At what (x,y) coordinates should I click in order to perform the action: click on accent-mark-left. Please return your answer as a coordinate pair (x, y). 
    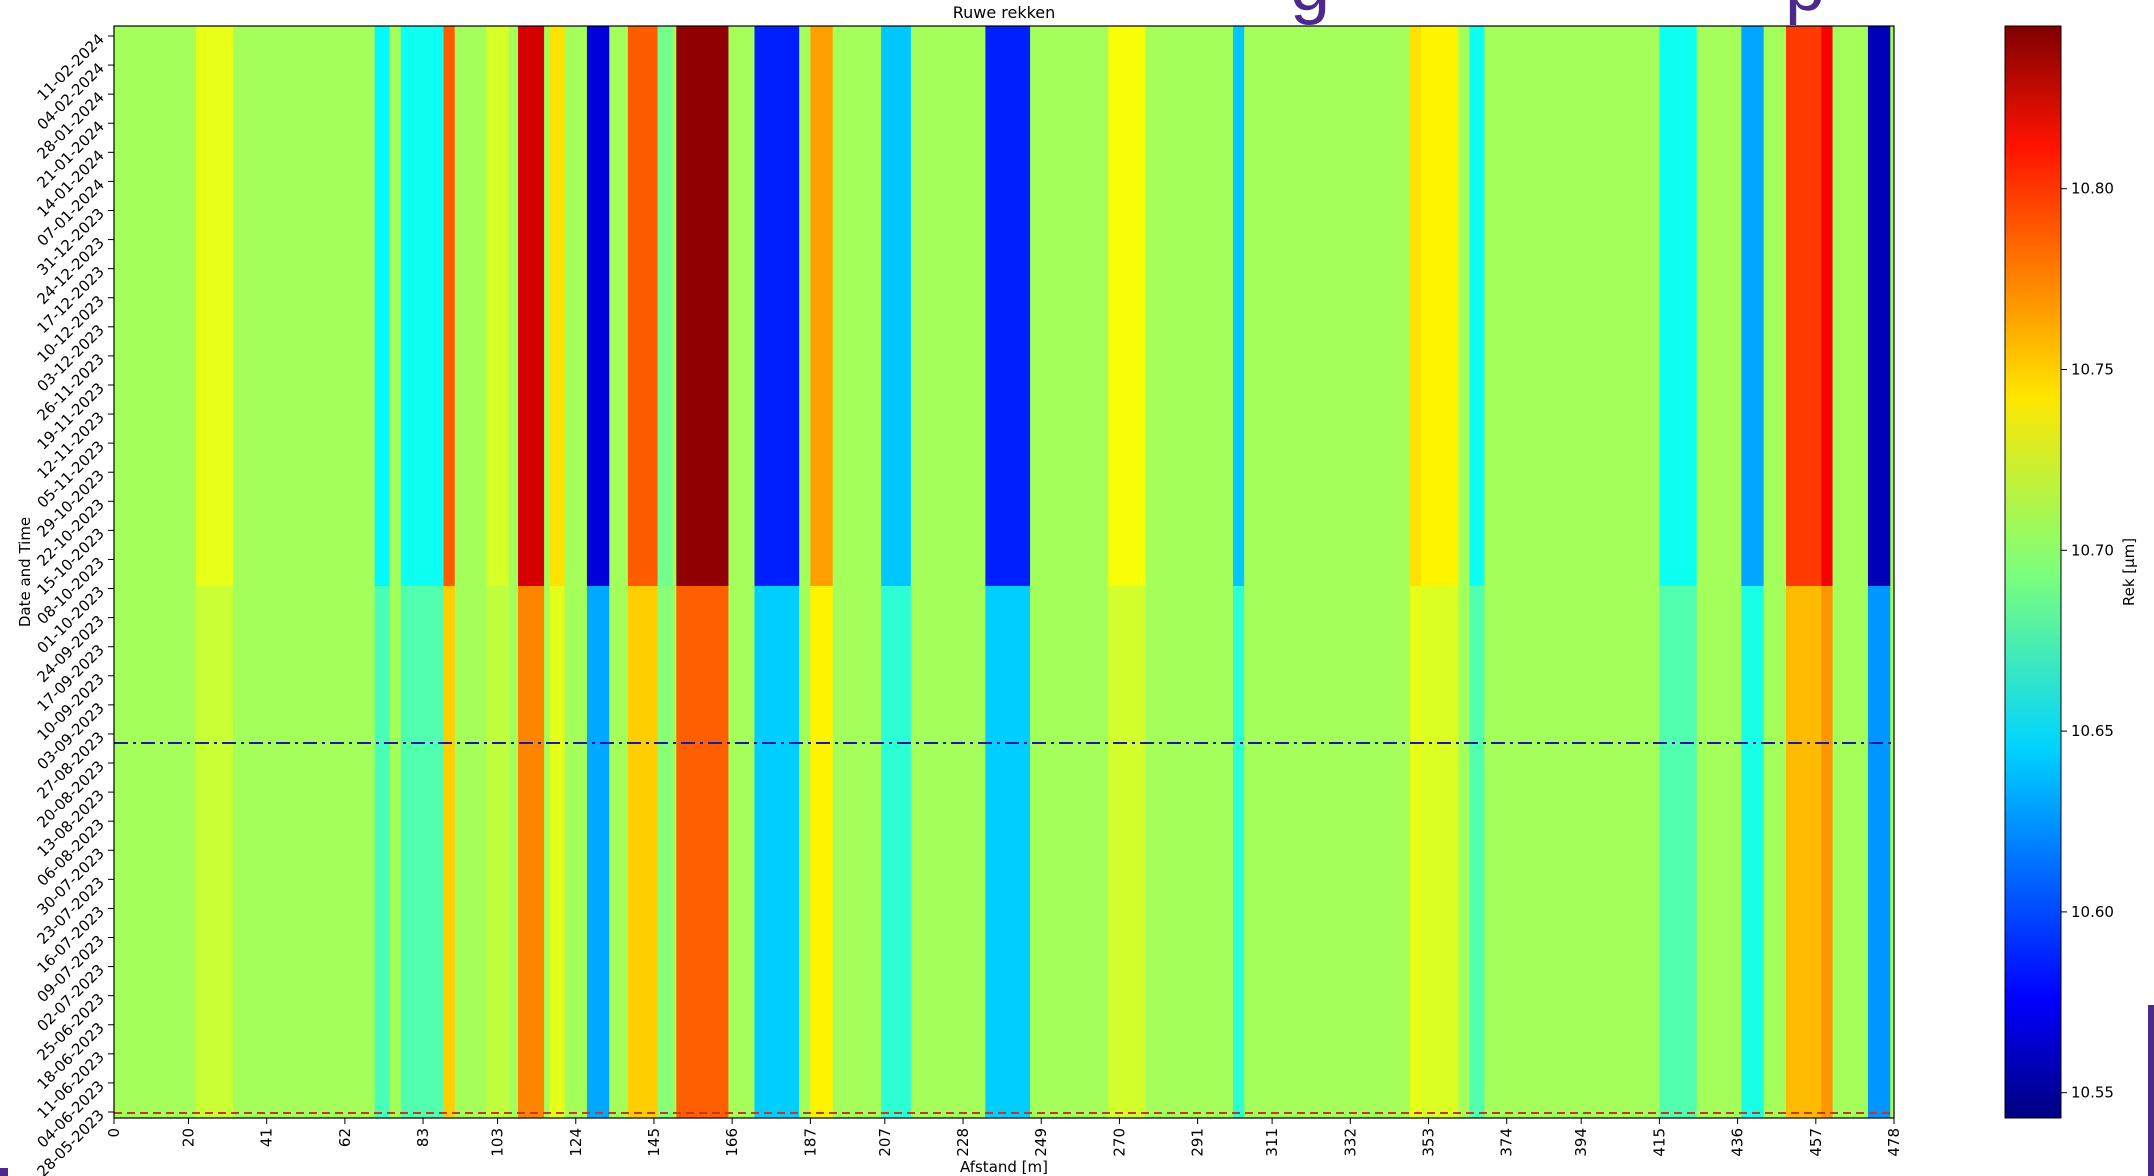
    Looking at the image, I should click on (4, 1172).